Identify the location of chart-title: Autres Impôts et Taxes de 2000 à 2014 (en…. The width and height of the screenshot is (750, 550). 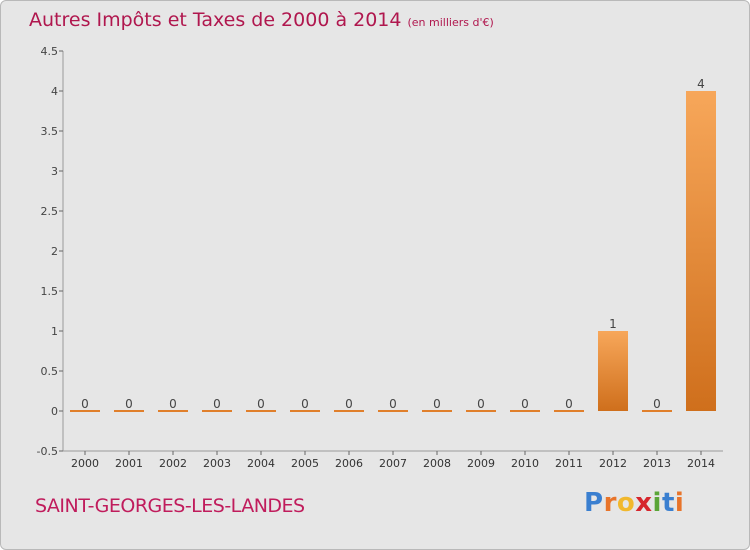
(261, 20).